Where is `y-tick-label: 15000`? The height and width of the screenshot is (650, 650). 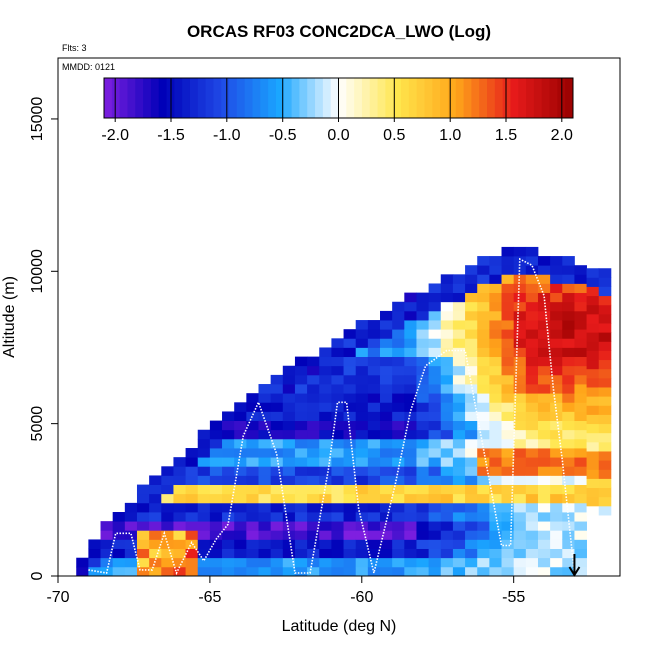 y-tick-label: 15000 is located at coordinates (37, 119).